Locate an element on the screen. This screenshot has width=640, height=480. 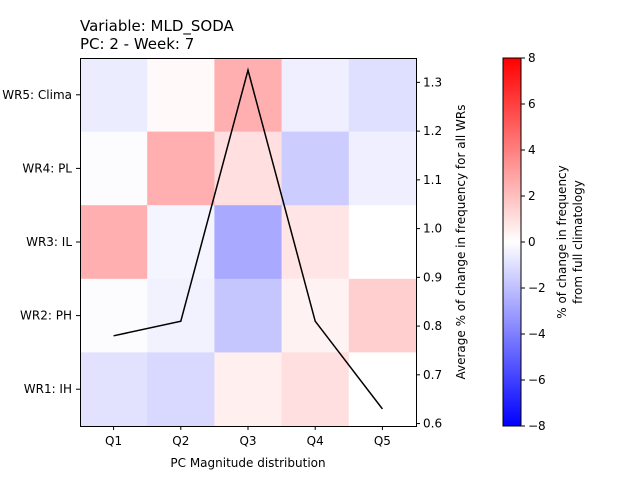
colorbar-tick-label: −6 is located at coordinates (537, 380).